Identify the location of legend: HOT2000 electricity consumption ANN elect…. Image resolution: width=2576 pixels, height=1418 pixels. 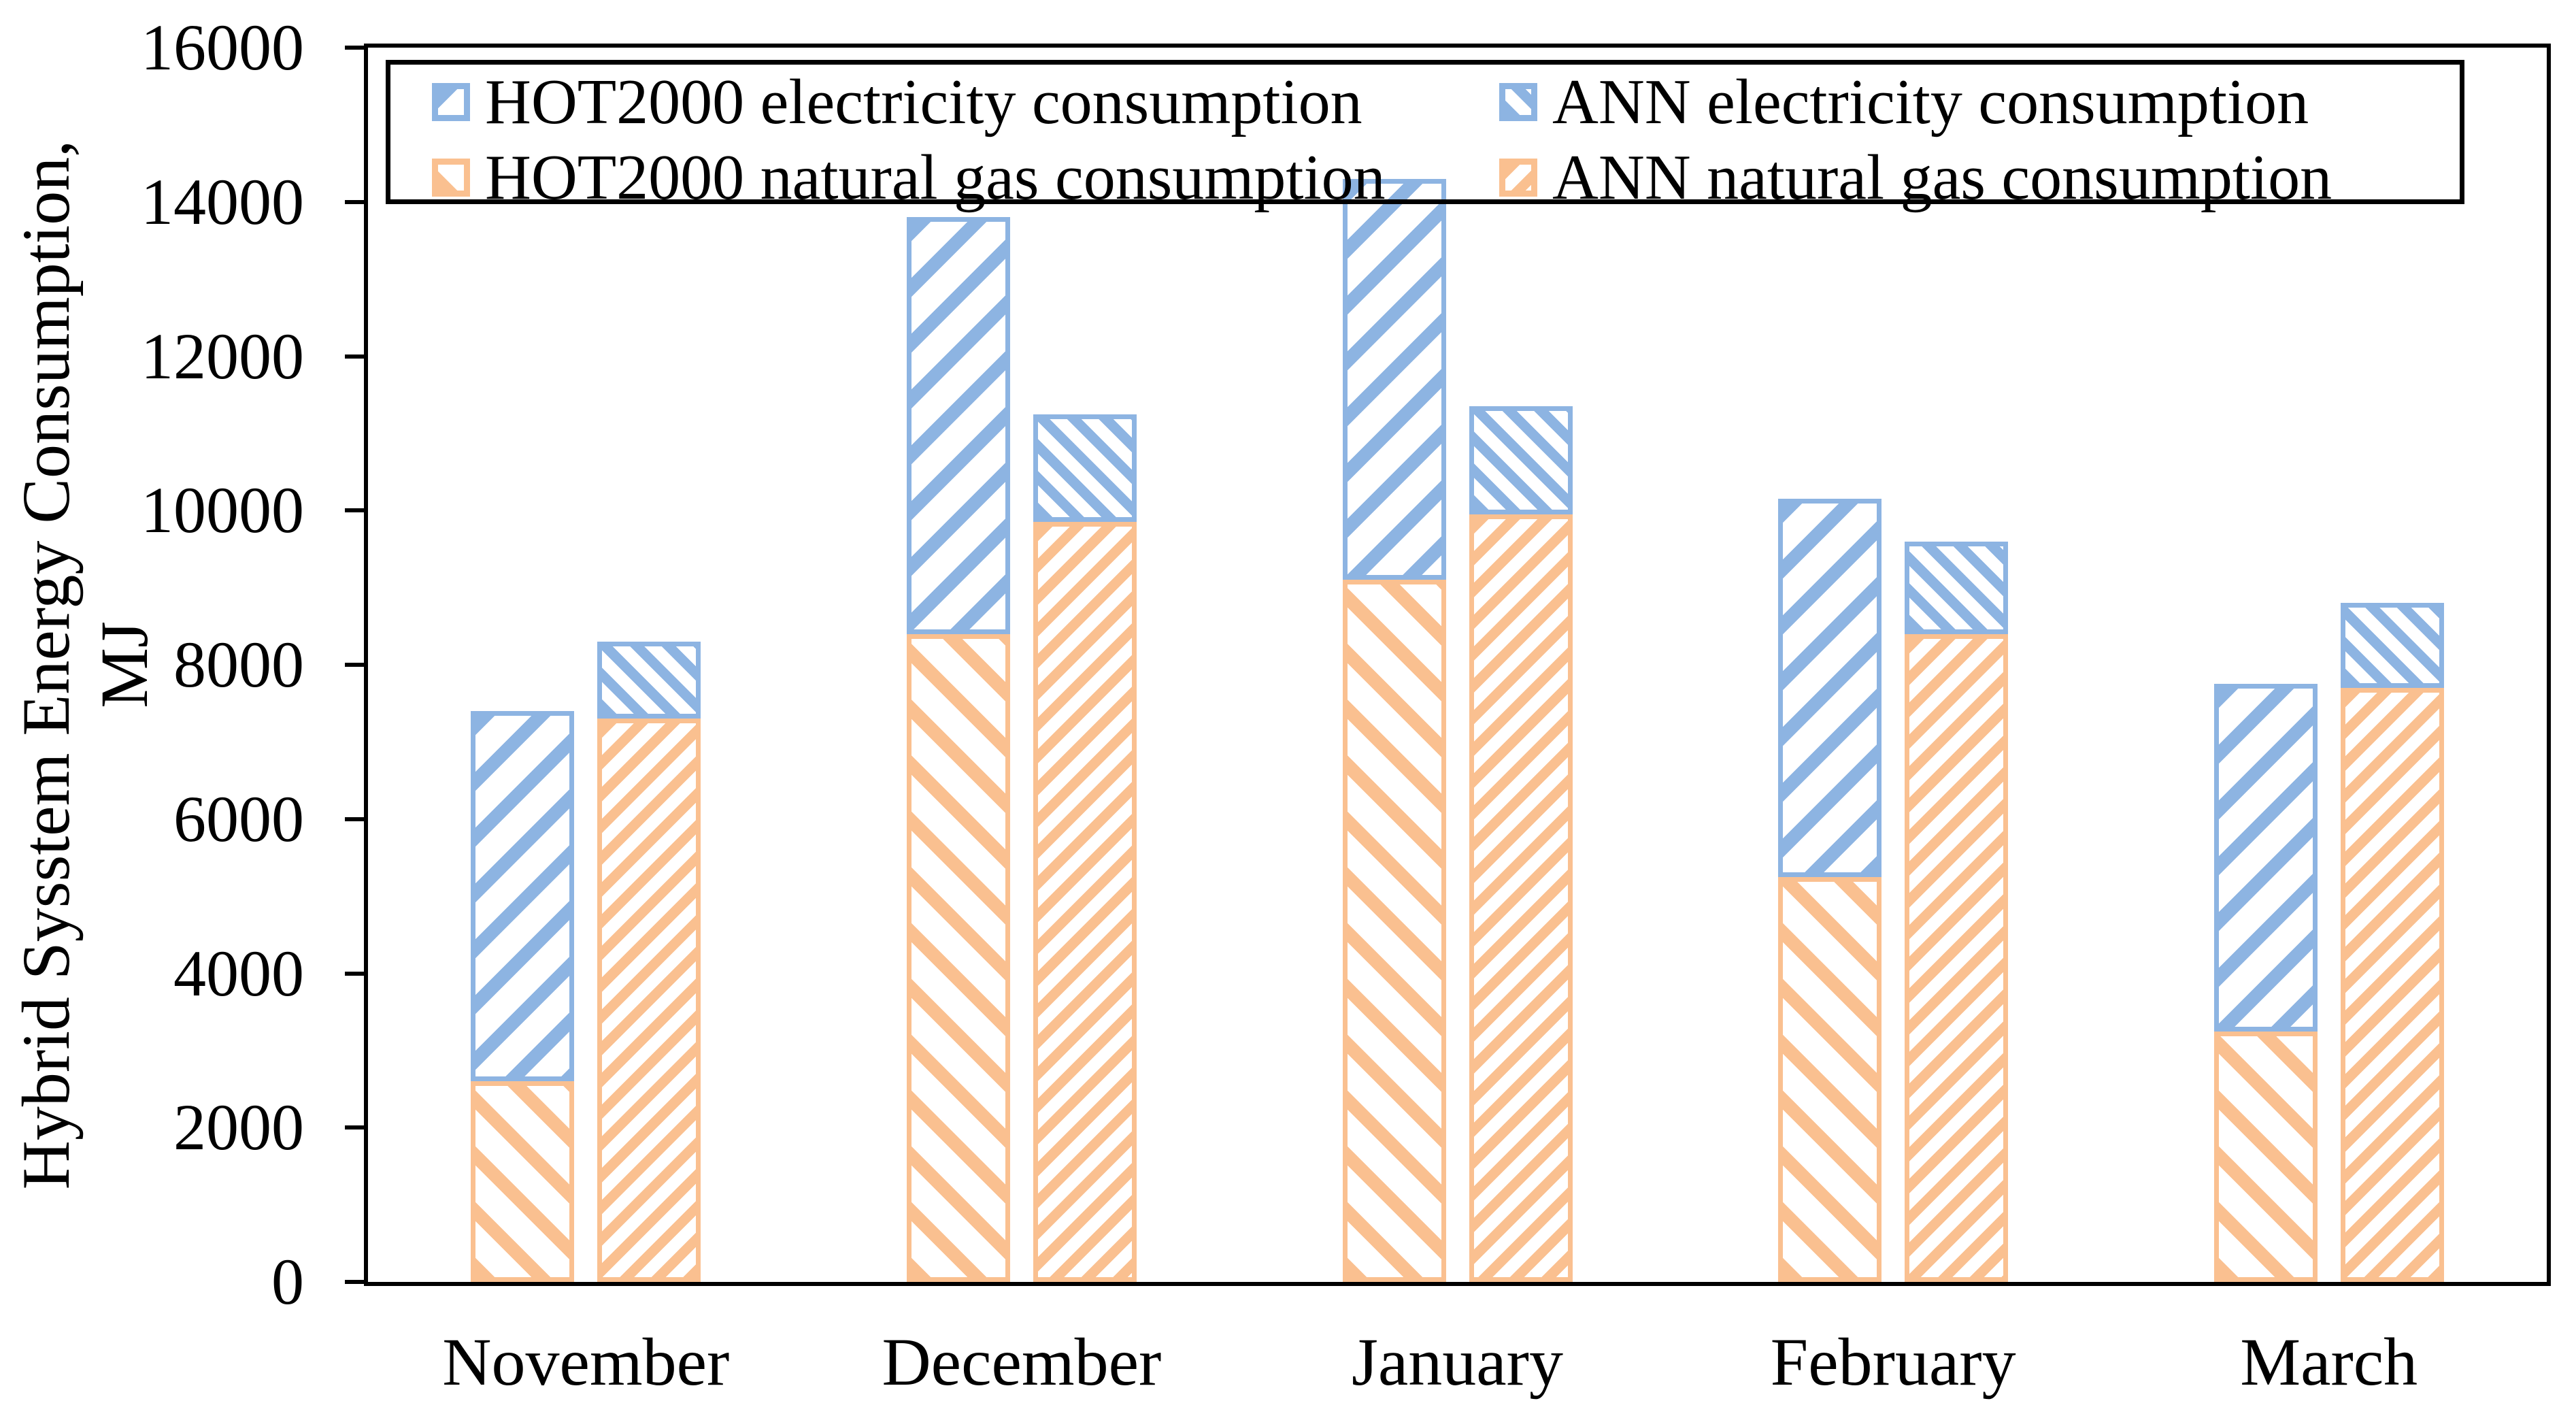
(1425, 135).